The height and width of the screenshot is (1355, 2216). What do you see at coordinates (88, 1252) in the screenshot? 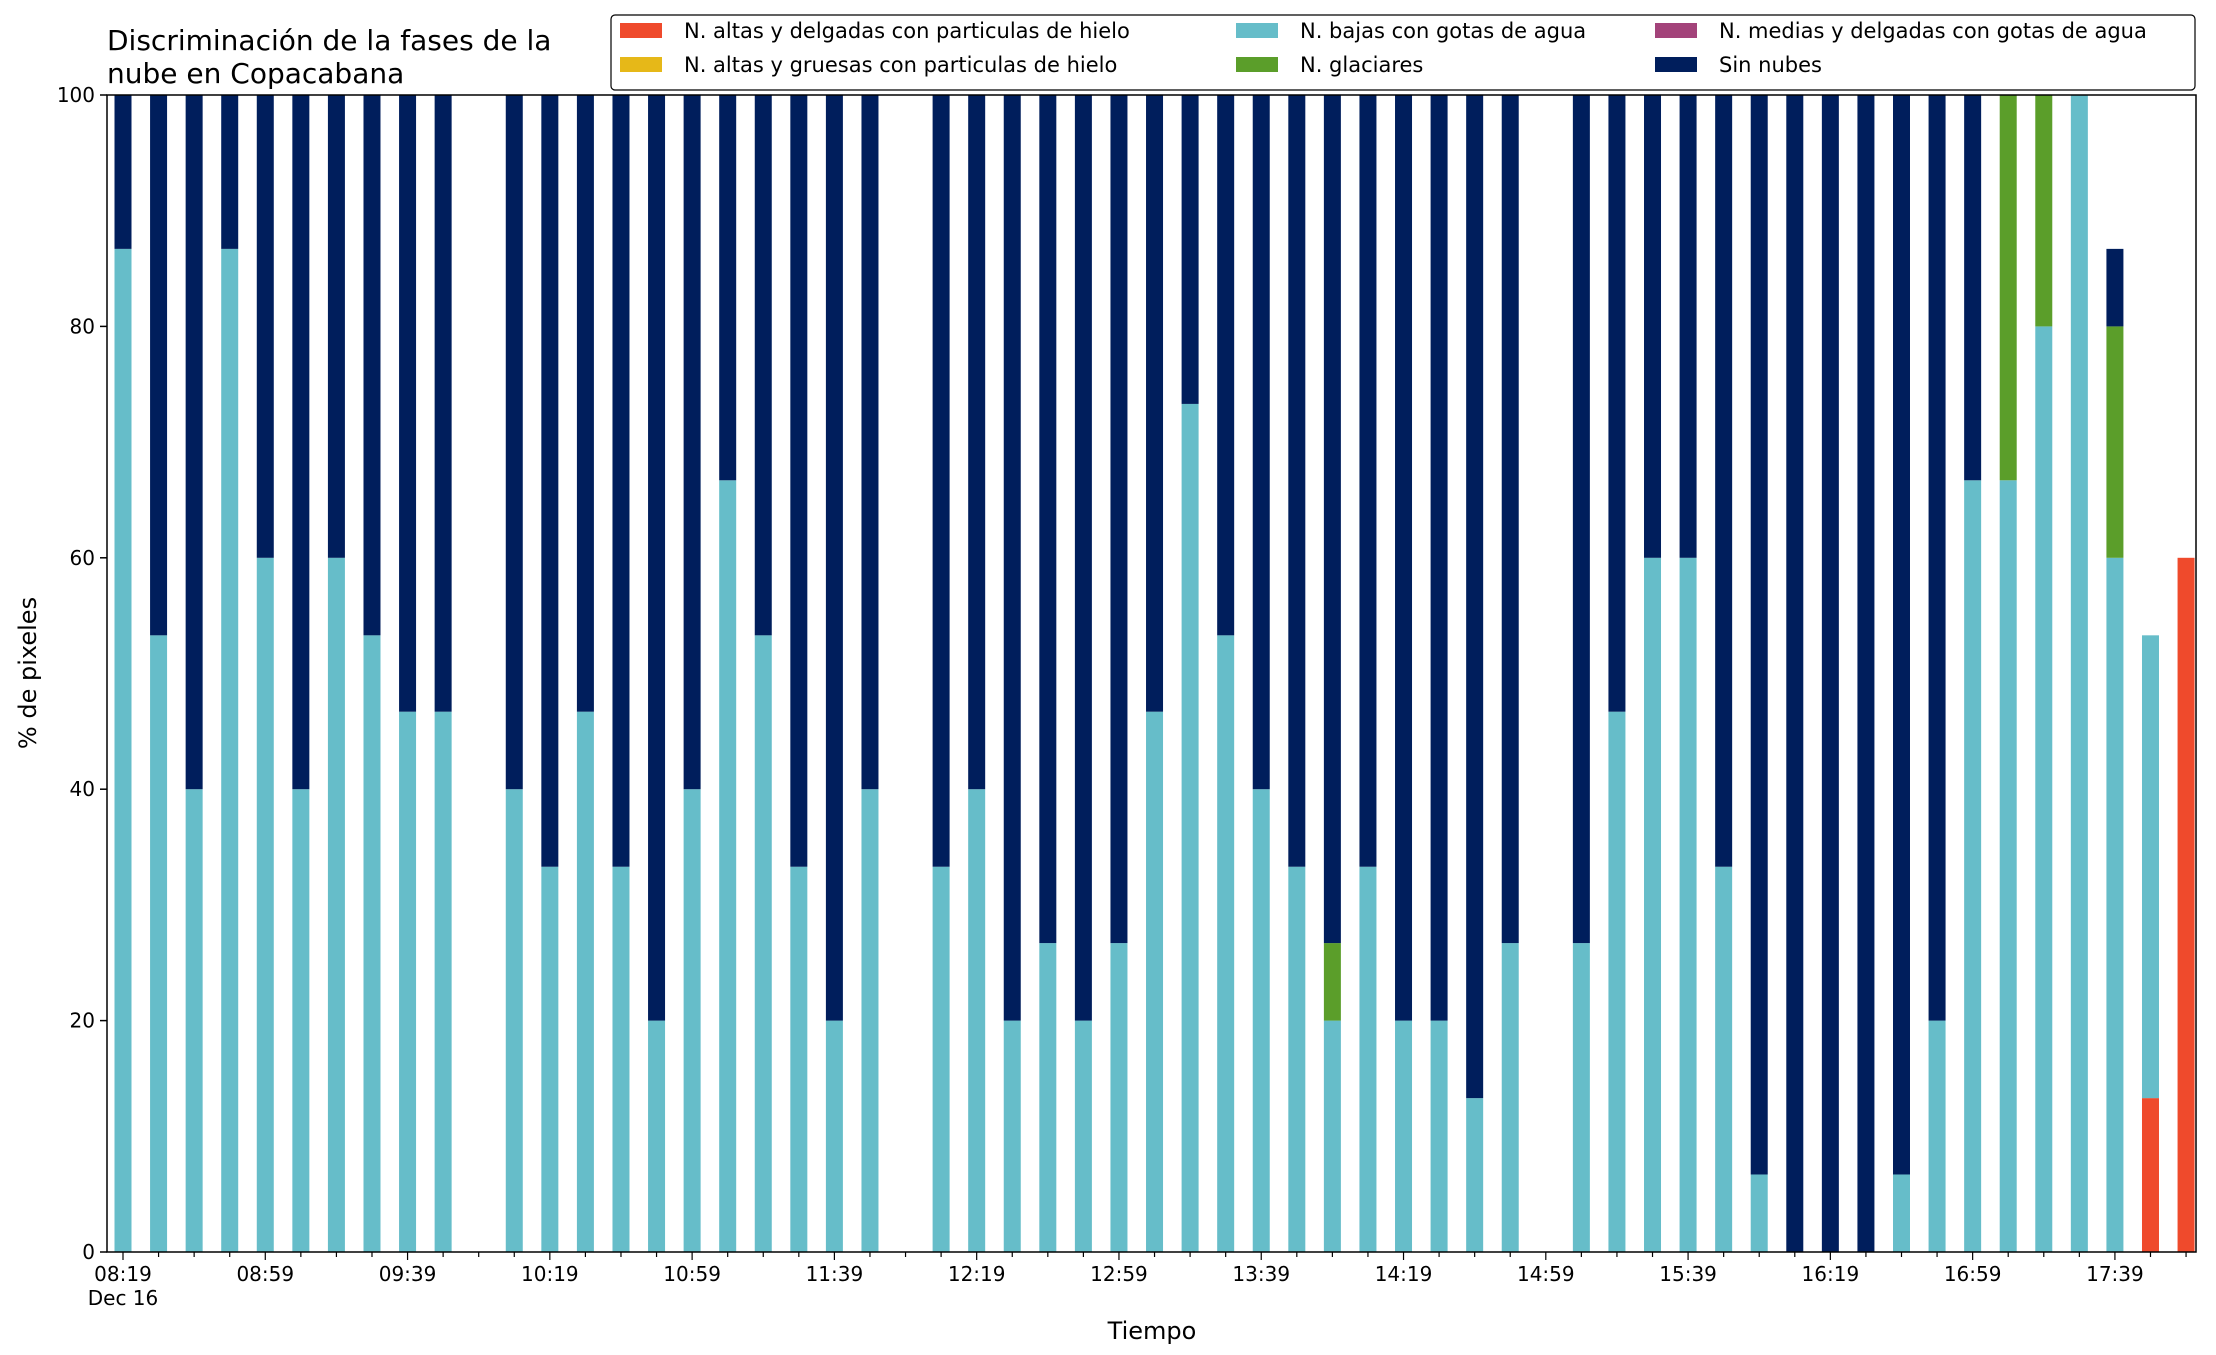
I see `y-tick-label: 0` at bounding box center [88, 1252].